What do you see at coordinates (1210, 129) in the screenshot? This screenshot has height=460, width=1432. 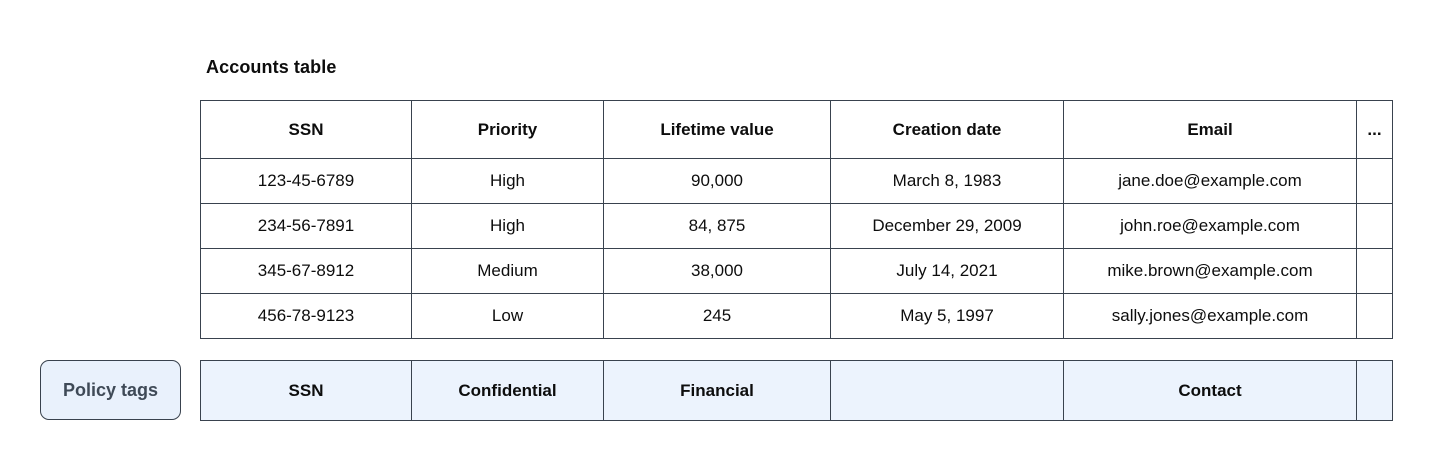 I see `column-header-email: Email` at bounding box center [1210, 129].